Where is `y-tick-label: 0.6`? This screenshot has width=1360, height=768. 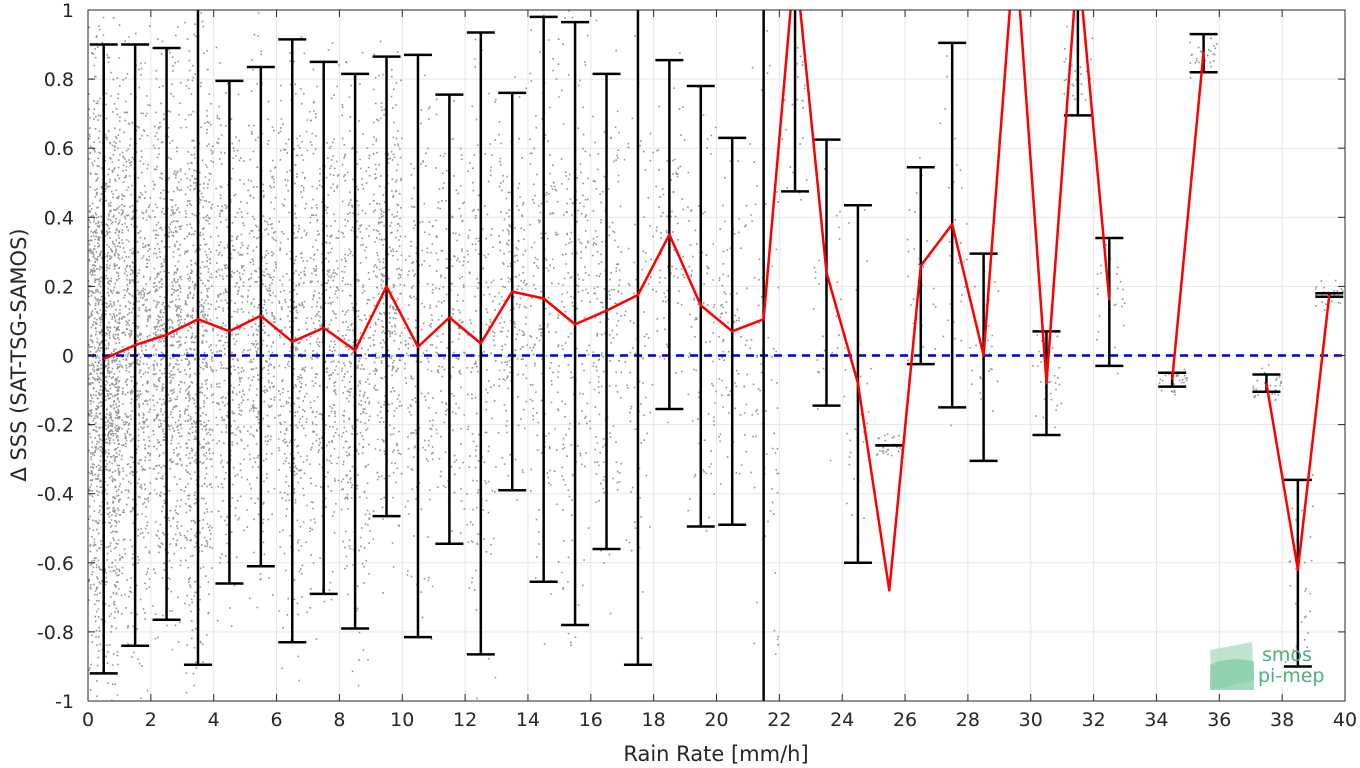
y-tick-label: 0.6 is located at coordinates (59, 149).